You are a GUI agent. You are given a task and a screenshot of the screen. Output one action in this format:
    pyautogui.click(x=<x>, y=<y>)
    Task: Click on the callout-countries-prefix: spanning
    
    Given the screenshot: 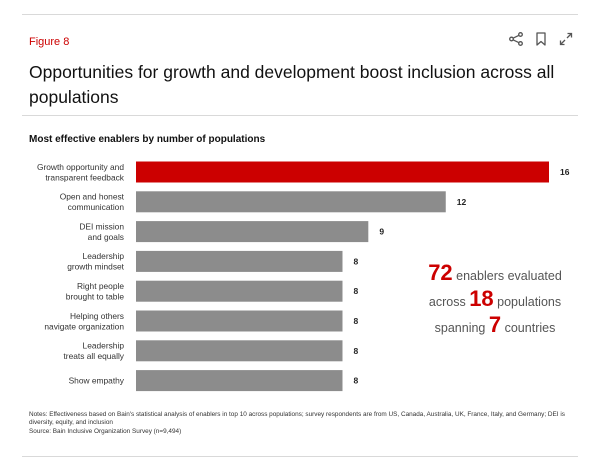 What is the action you would take?
    pyautogui.click(x=460, y=328)
    